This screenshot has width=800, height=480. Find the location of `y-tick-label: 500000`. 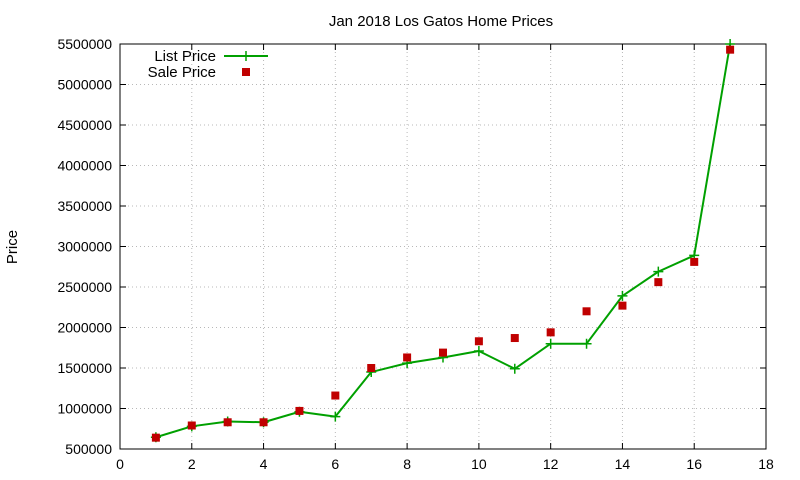

y-tick-label: 500000 is located at coordinates (88, 449).